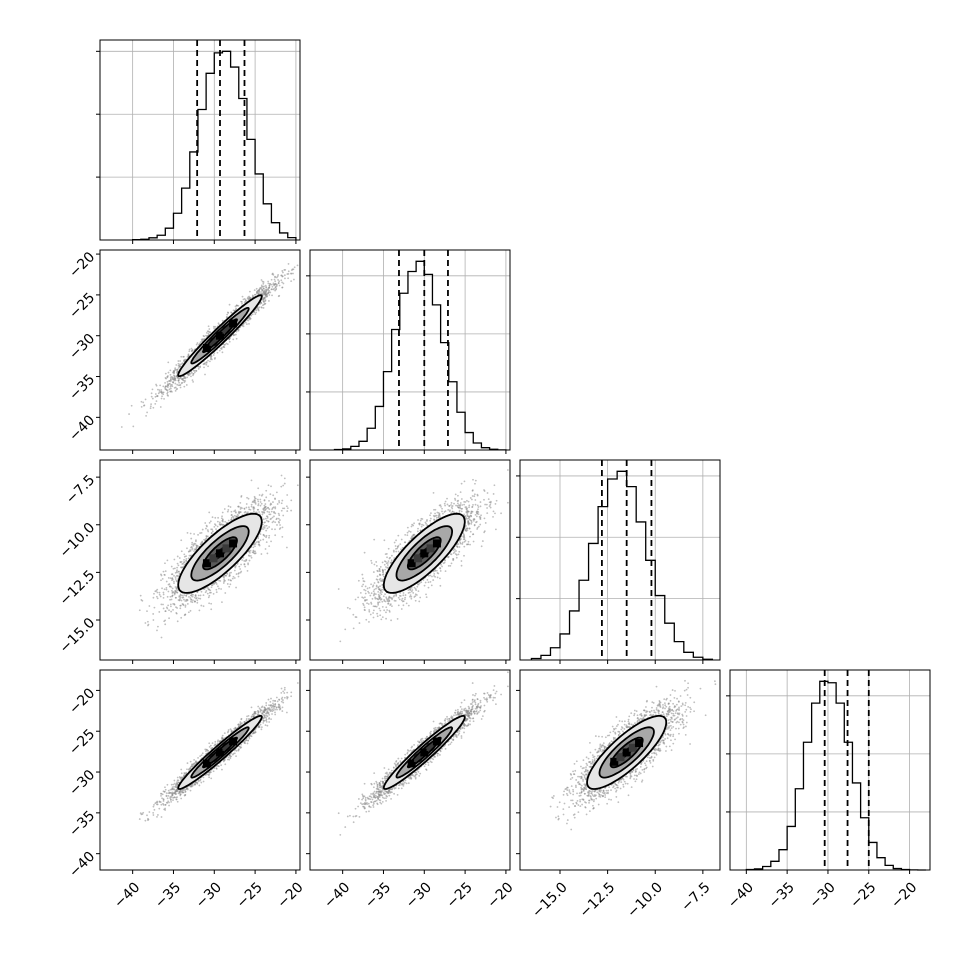 Image resolution: width=970 pixels, height=970 pixels. Describe the element at coordinates (82, 701) in the screenshot. I see `y-tick-label: −20` at that location.